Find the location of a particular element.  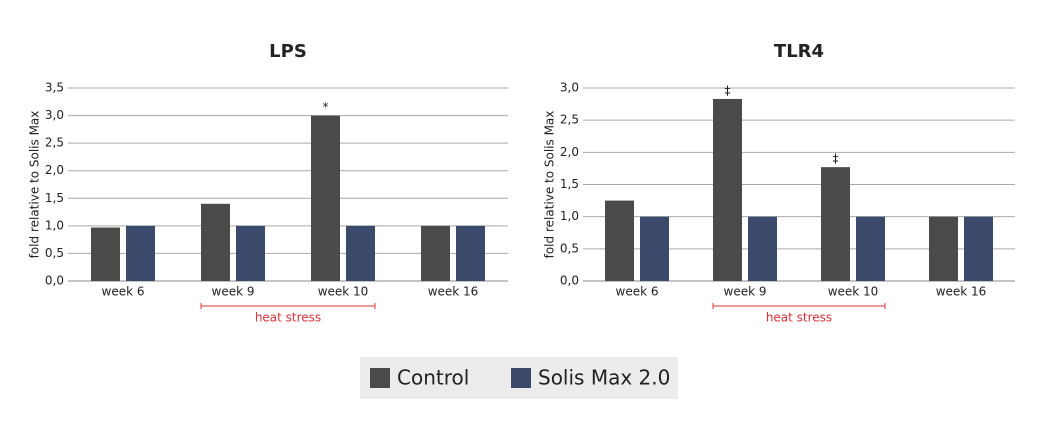

legend-text: Solis Max 2.0 is located at coordinates (604, 378).